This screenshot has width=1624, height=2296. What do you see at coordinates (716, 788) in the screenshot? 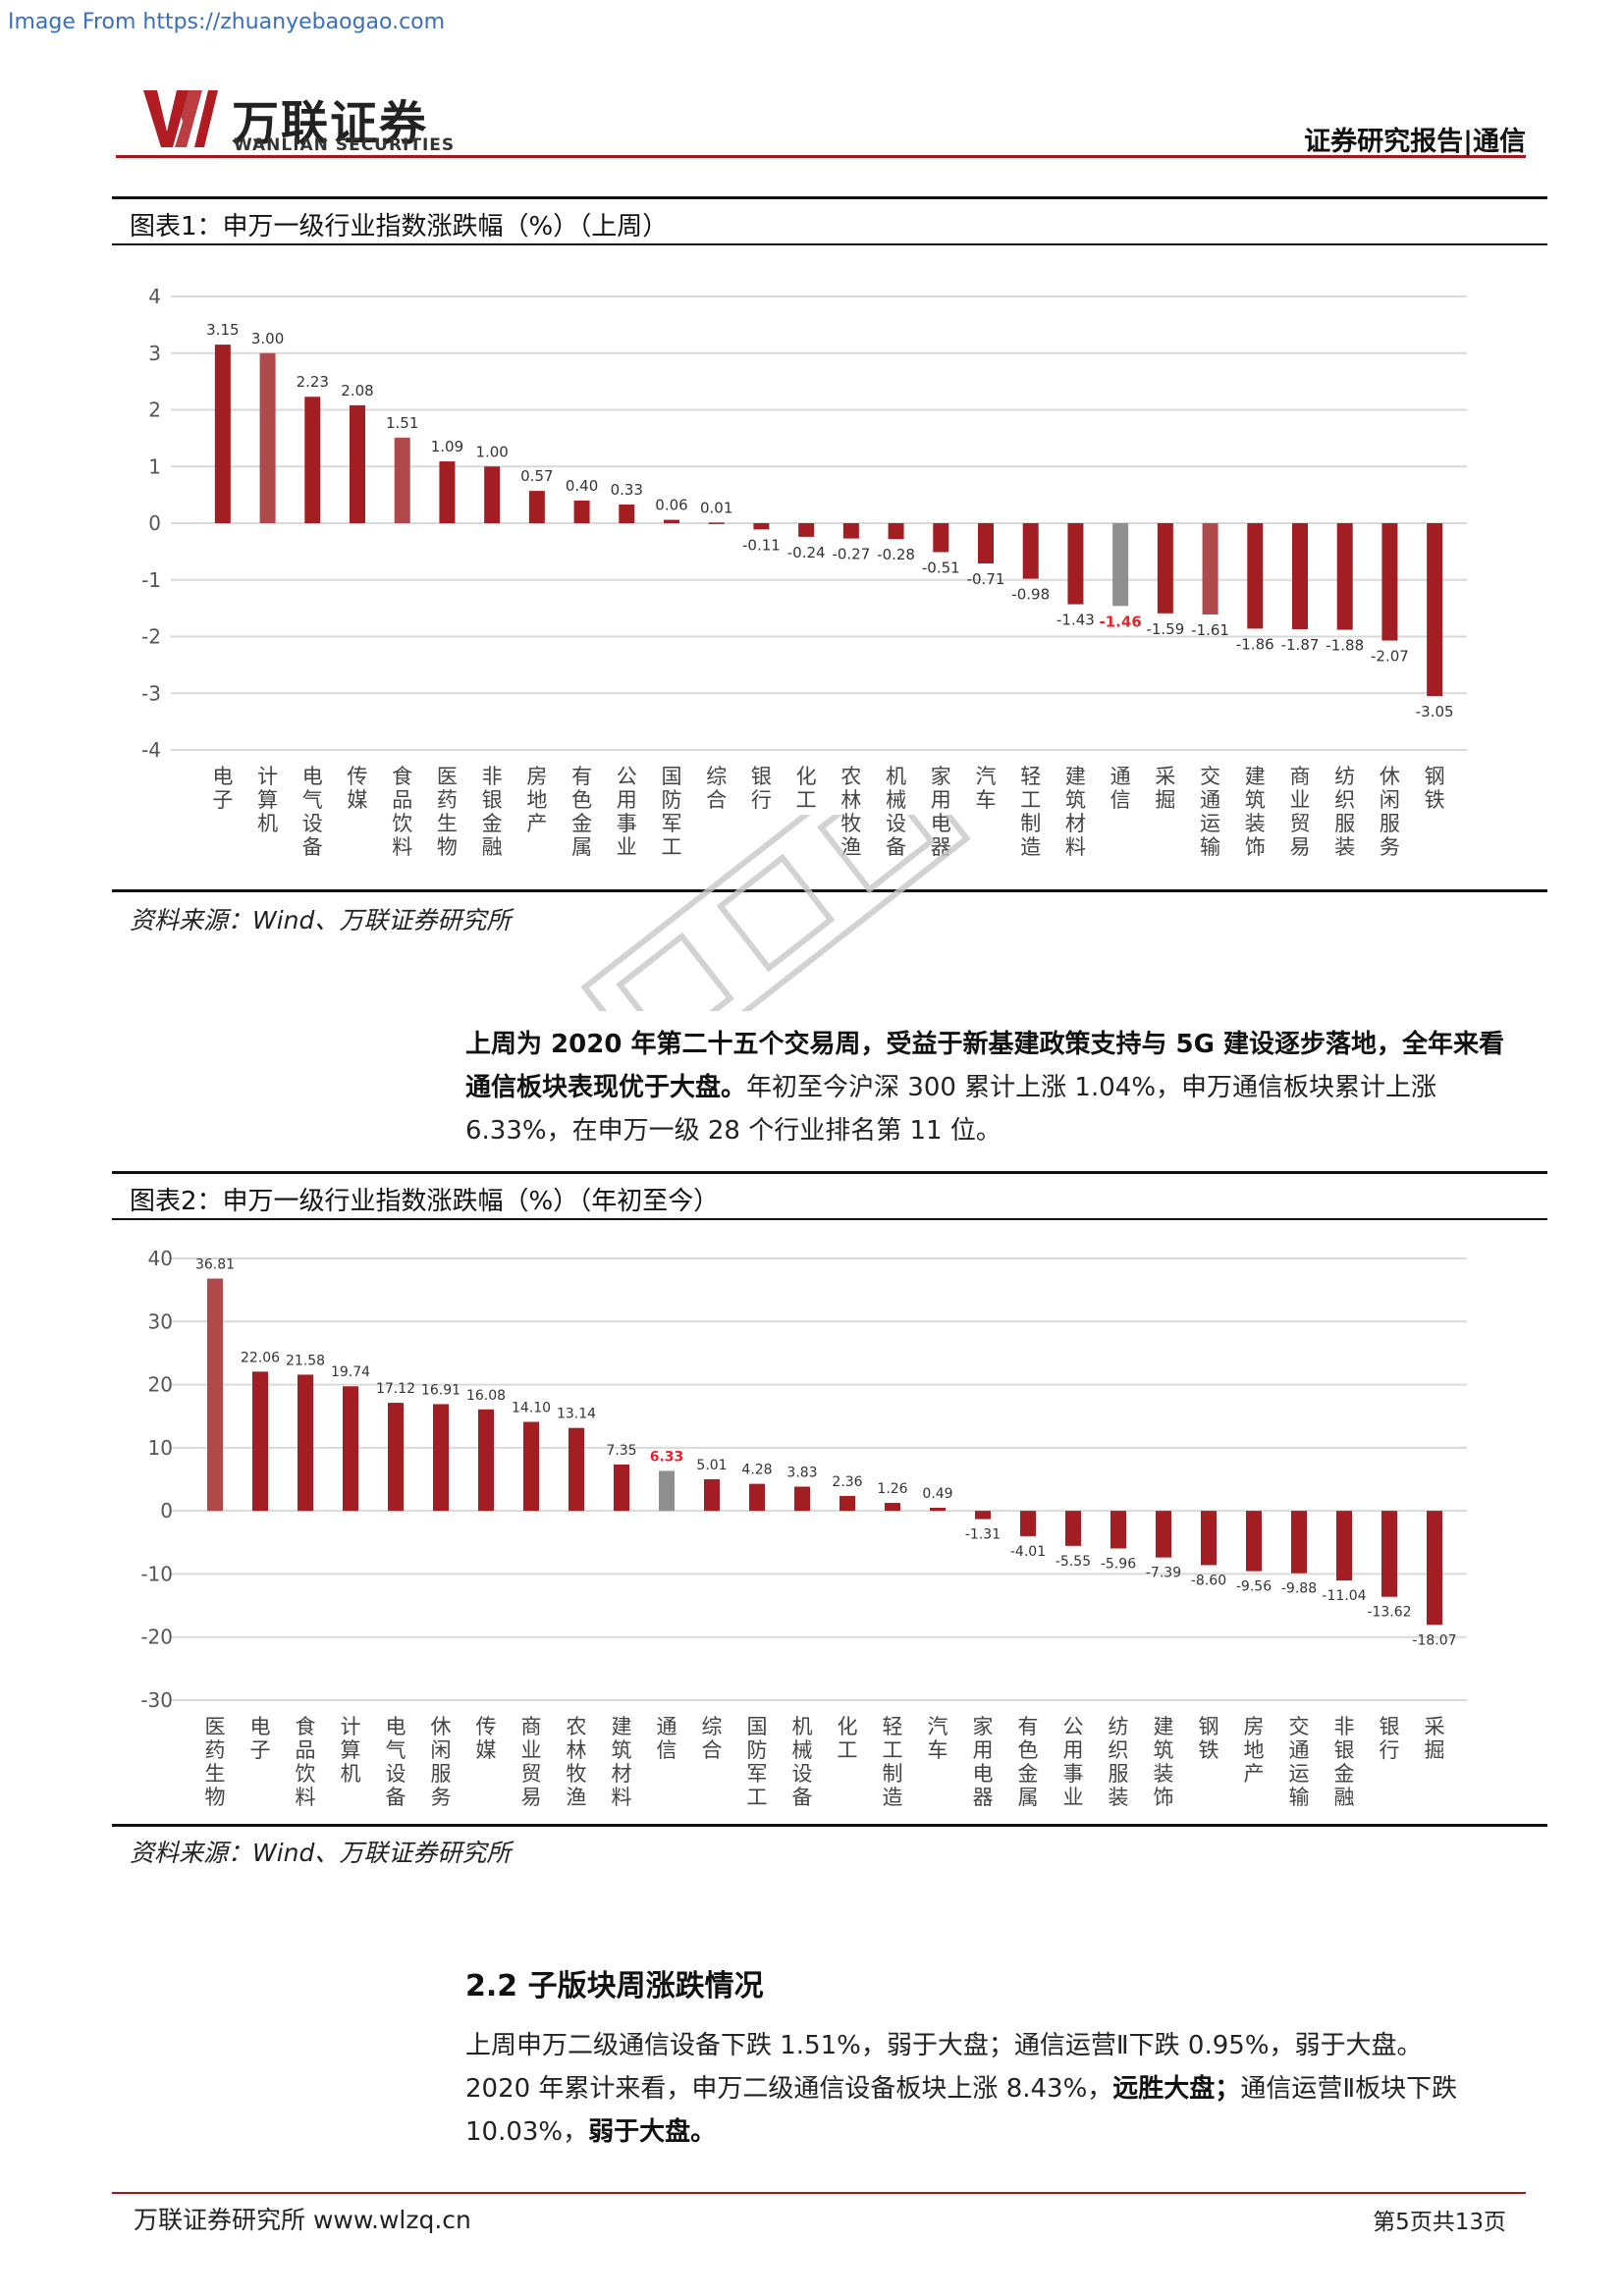
I see `chart1-category-label: 综合` at bounding box center [716, 788].